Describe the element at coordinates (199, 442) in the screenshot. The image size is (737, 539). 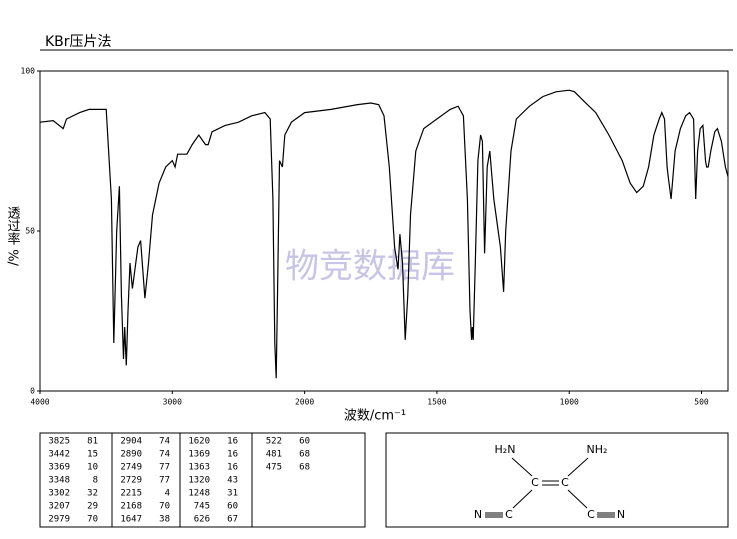
I see `peak-wavenumber: 1620` at that location.